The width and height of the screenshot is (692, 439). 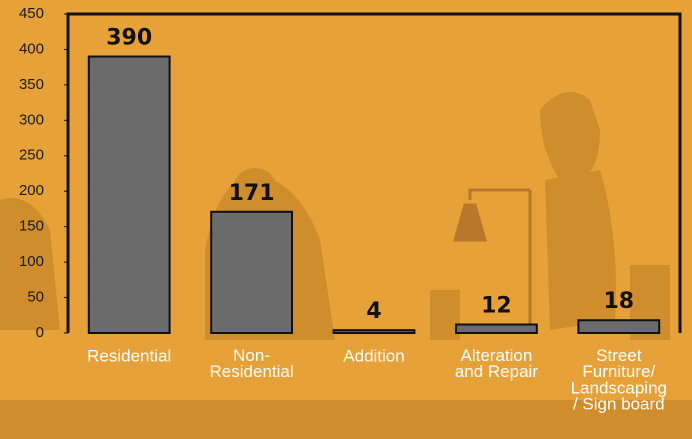 I want to click on x-tick-label: Addition, so click(x=373, y=355).